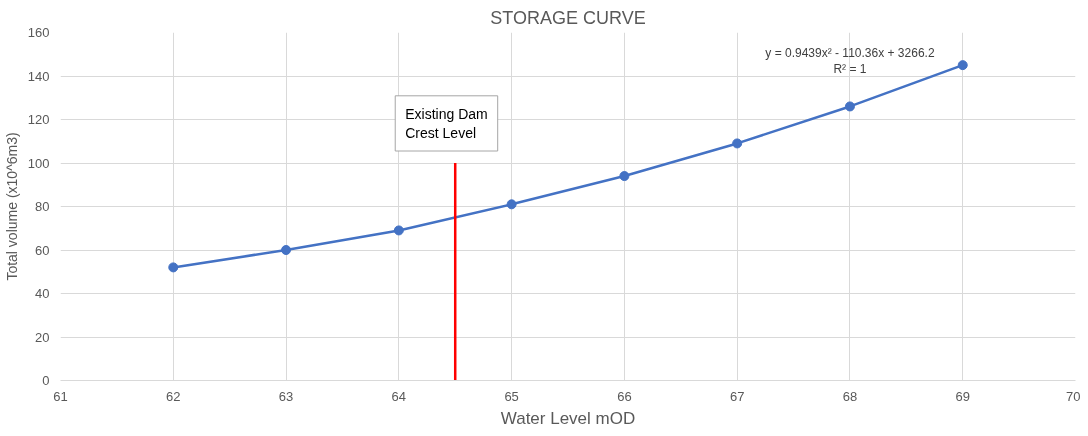 The width and height of the screenshot is (1088, 436). Describe the element at coordinates (1073, 396) in the screenshot. I see `x-tick-label: 70` at that location.